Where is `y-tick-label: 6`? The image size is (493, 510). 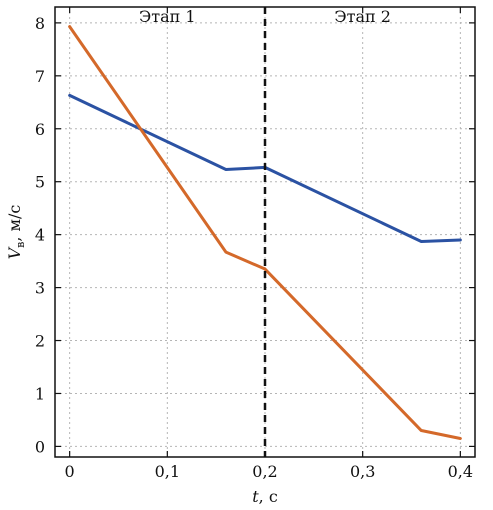
y-tick-label: 6 is located at coordinates (40, 129).